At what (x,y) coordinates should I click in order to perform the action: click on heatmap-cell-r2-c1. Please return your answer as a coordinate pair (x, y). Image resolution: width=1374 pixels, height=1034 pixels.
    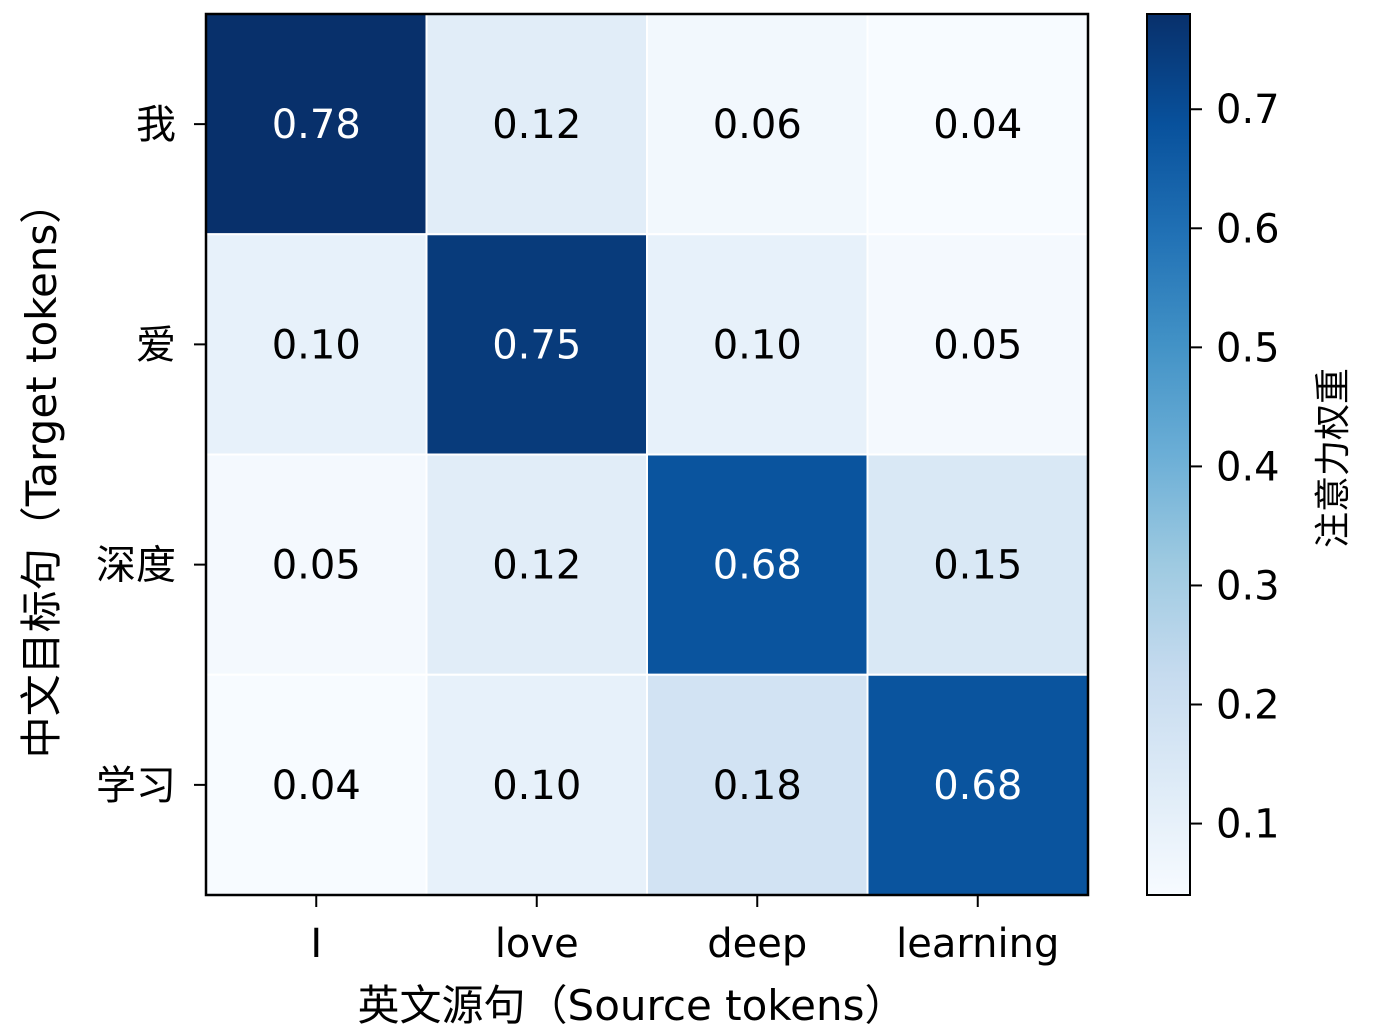
    Looking at the image, I should click on (536, 564).